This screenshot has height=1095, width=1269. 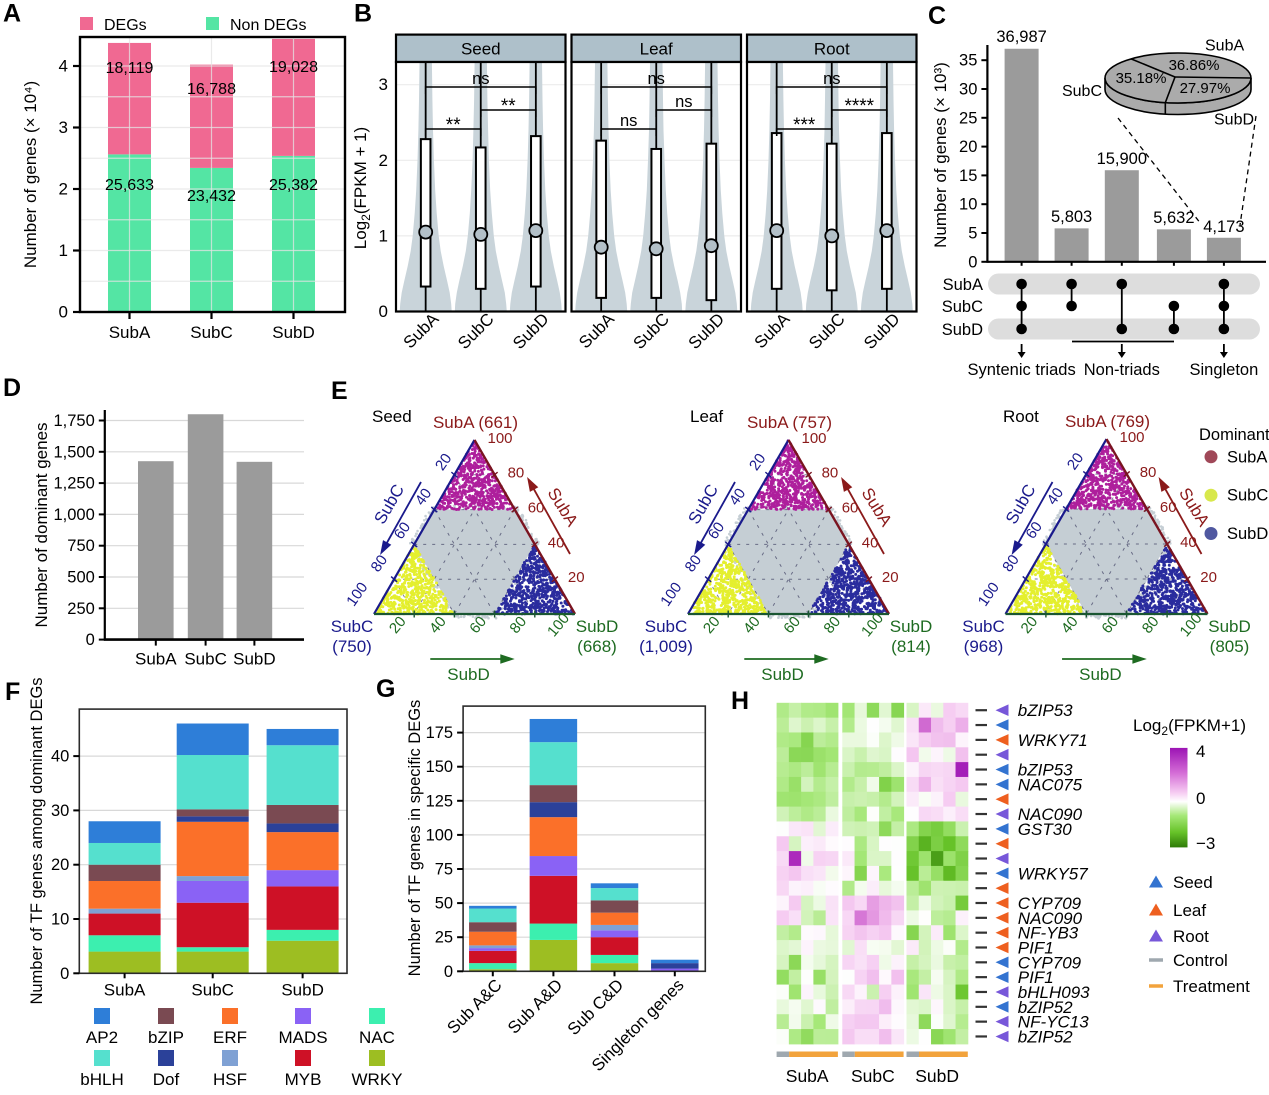 I want to click on svg-text: 30, so click(x=968, y=90).